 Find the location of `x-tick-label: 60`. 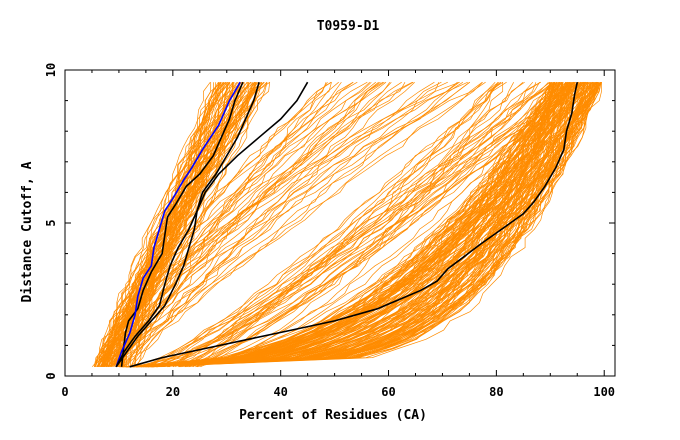

x-tick-label: 60 is located at coordinates (388, 392).